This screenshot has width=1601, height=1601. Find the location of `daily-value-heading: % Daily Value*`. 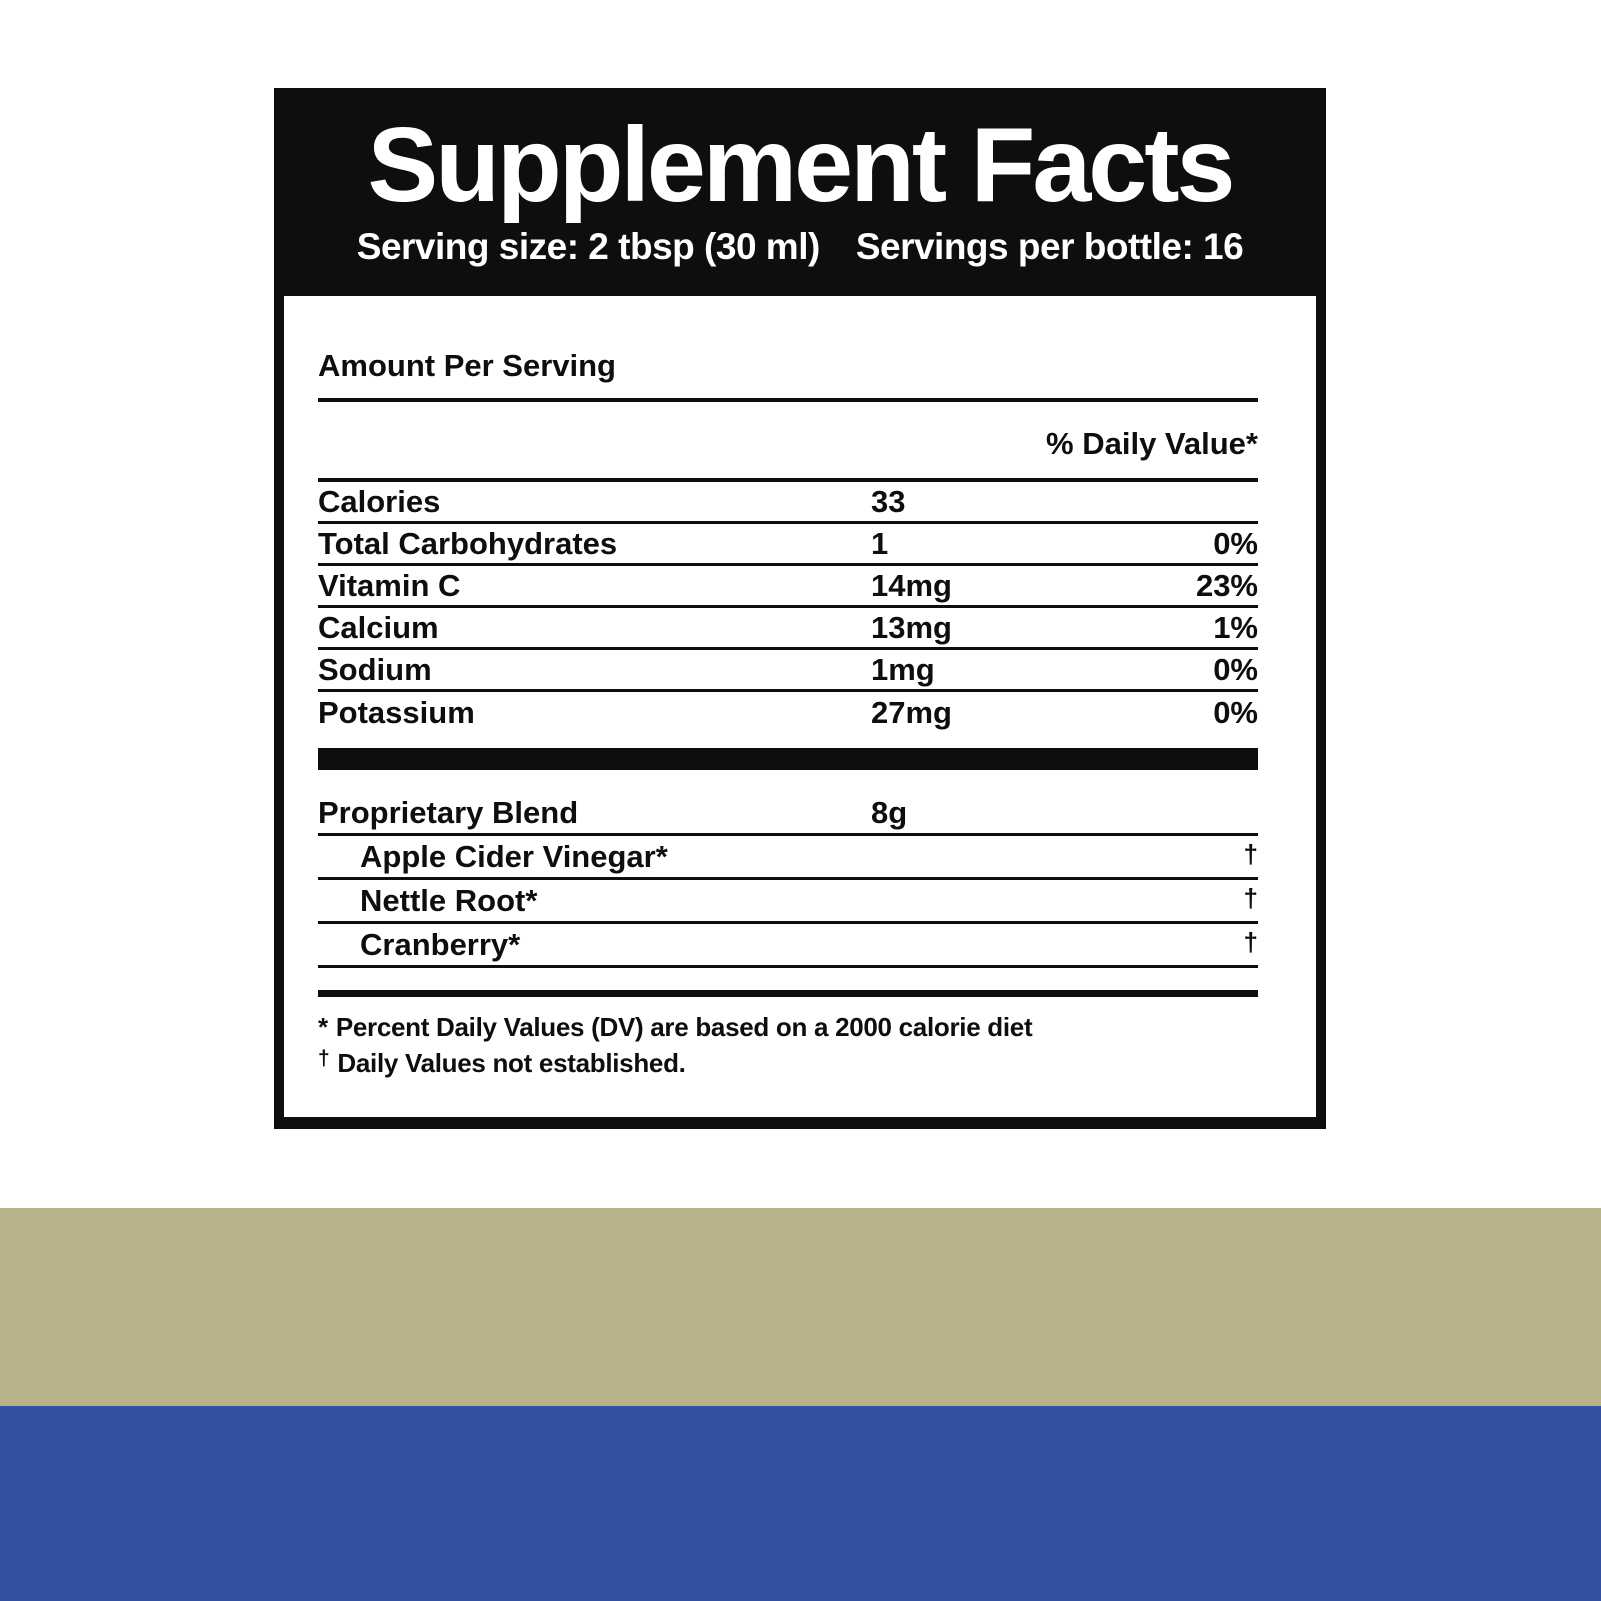

daily-value-heading: % Daily Value* is located at coordinates (788, 442).